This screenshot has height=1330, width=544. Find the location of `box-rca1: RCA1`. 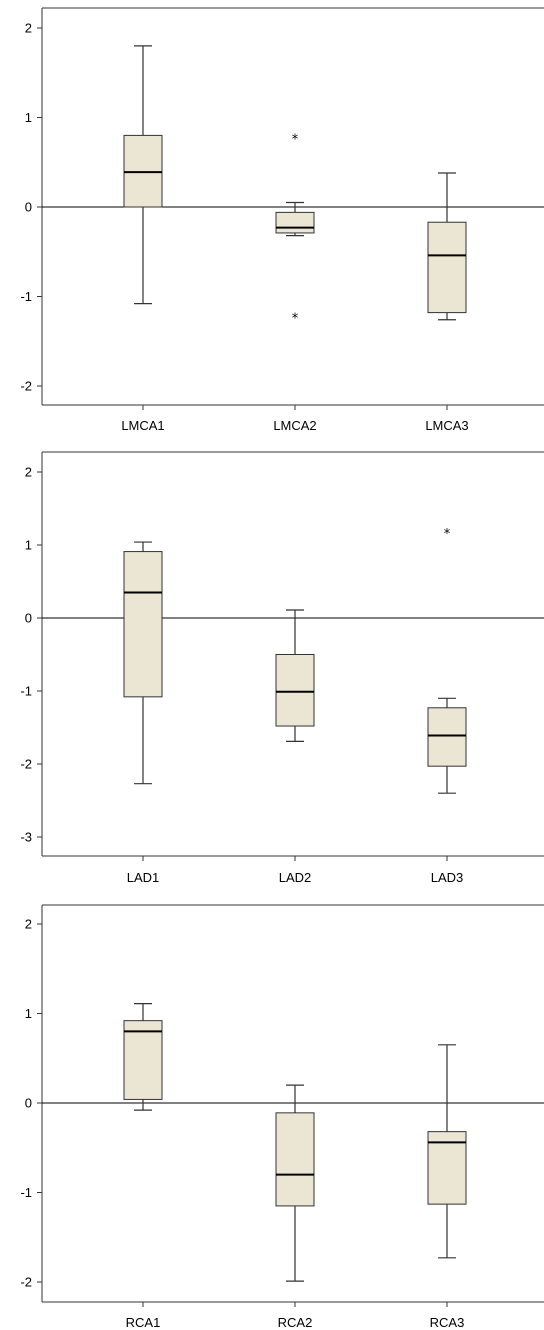

box-rca1: RCA1 is located at coordinates (143, 1166).